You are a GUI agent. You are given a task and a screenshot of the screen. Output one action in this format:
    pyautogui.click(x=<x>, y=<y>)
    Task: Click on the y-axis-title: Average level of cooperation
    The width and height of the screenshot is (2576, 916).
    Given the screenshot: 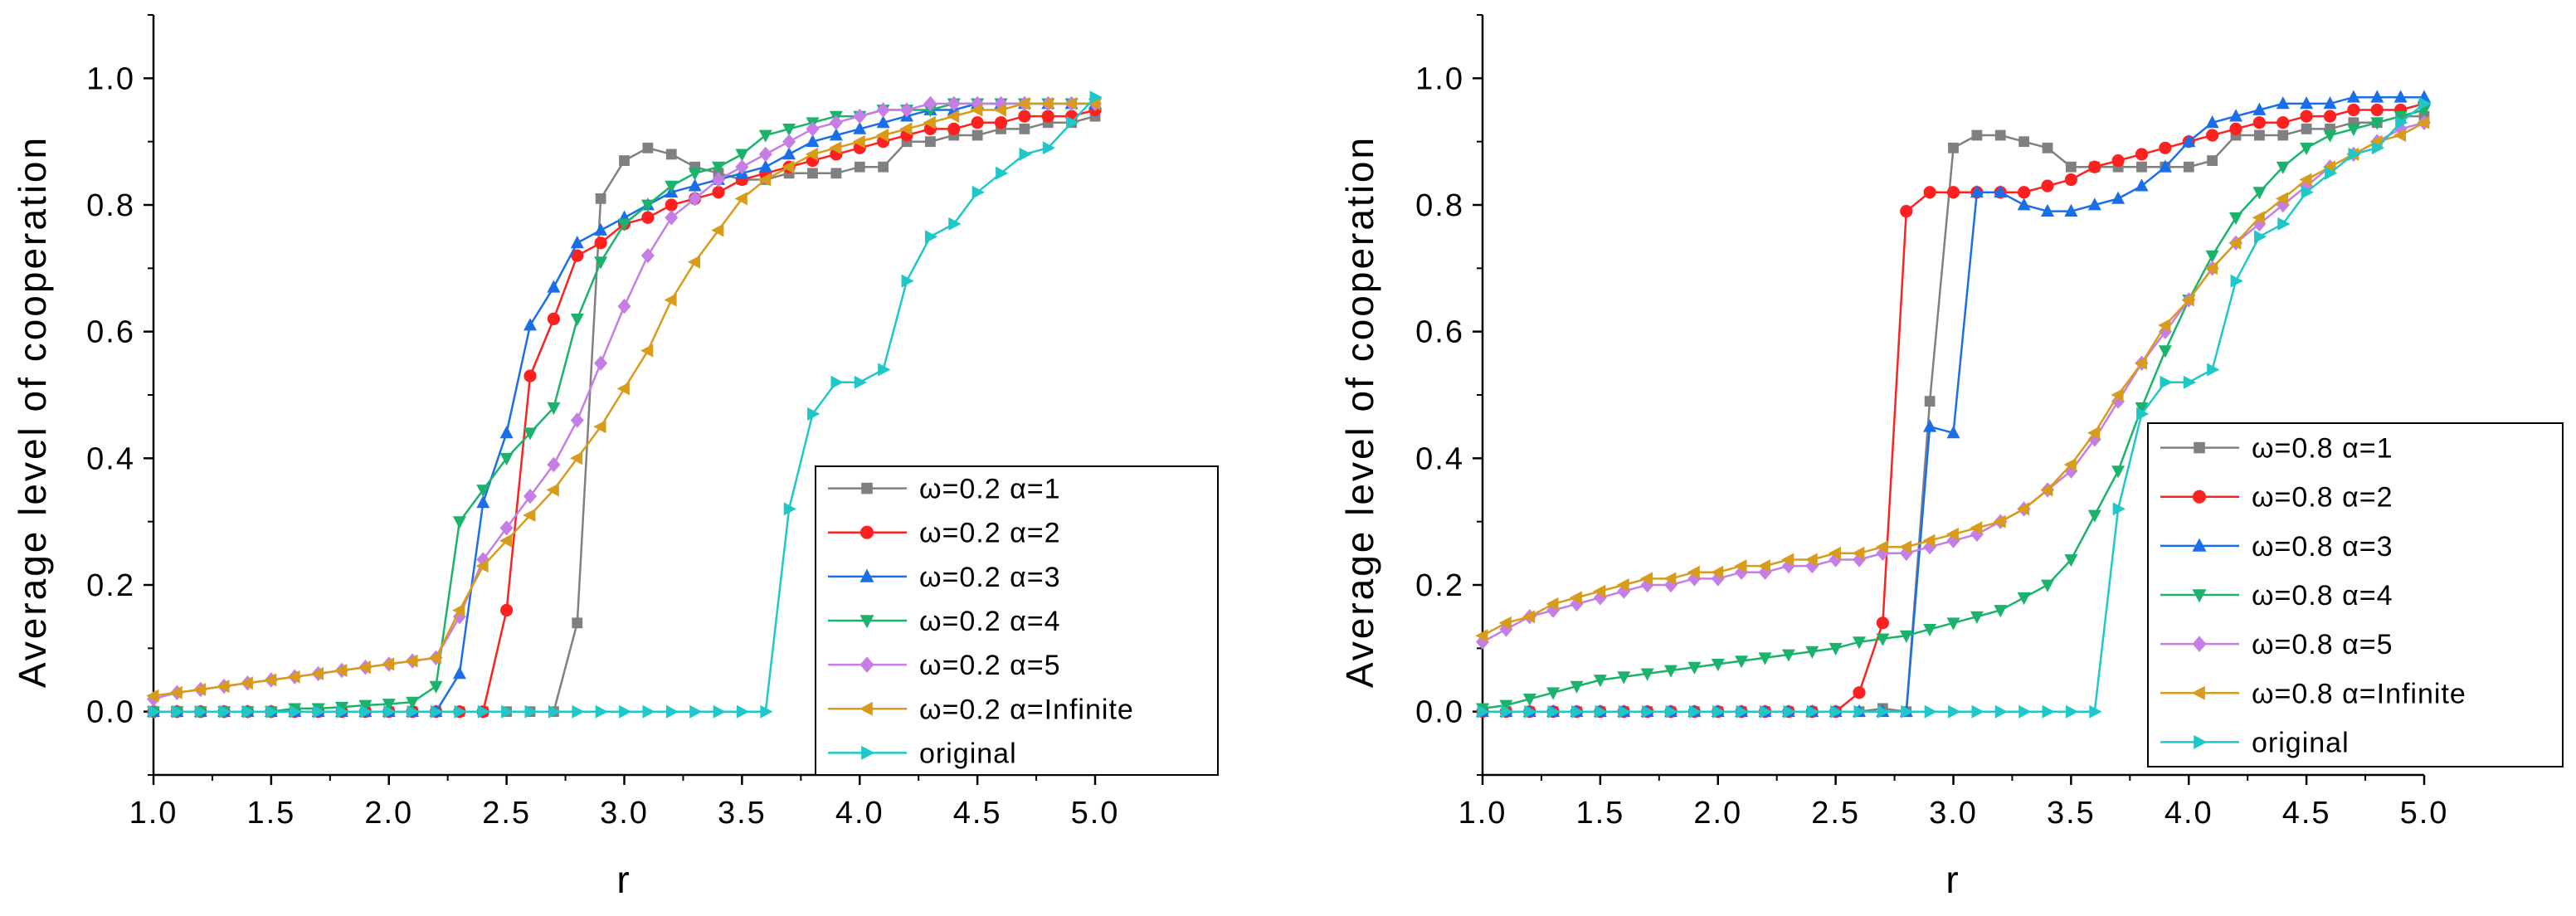 What is the action you would take?
    pyautogui.click(x=1359, y=411)
    